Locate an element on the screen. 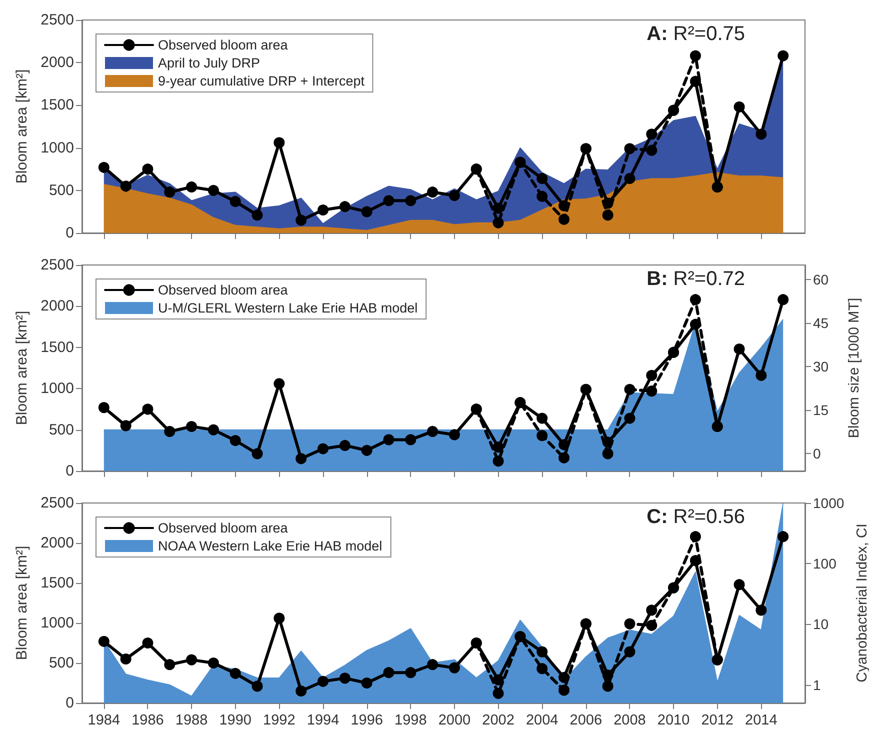 This screenshot has height=750, width=877. y2-tick-label: 0 is located at coordinates (817, 454).